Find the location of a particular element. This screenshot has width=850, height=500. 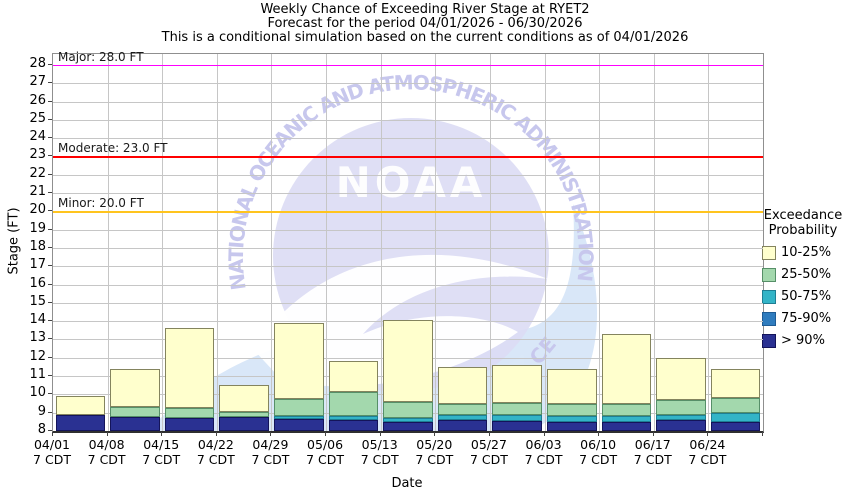

flood-label-minor: Minor: 20.0 FT is located at coordinates (101, 203).